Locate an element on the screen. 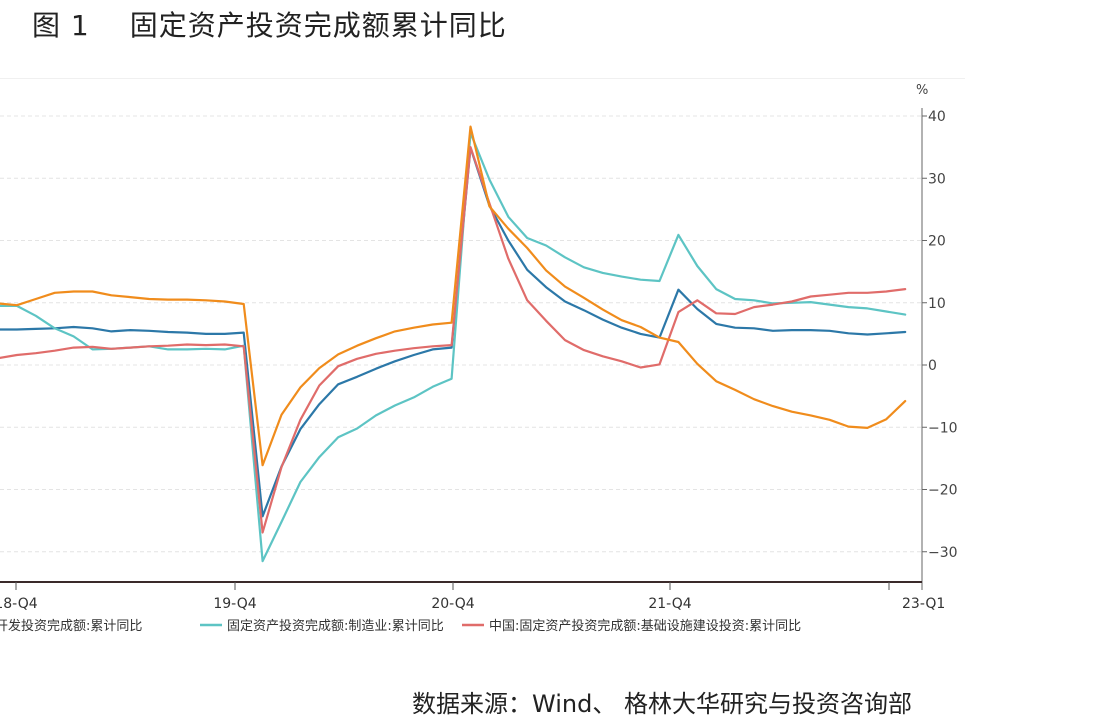 This screenshot has height=719, width=1120. figure-title-text: 固定资产投资完成额累计同比 is located at coordinates (318, 25).